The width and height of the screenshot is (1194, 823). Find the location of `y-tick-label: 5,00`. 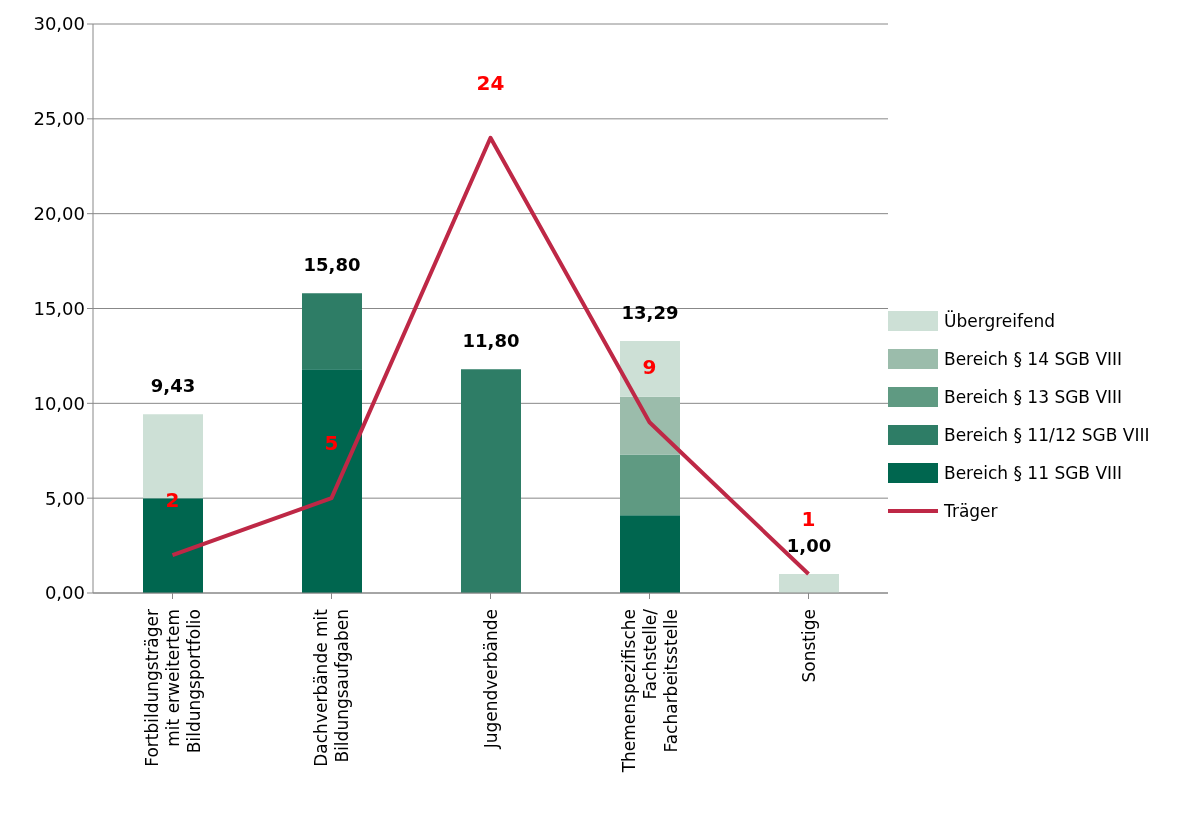

y-tick-label: 5,00 is located at coordinates (64, 498).